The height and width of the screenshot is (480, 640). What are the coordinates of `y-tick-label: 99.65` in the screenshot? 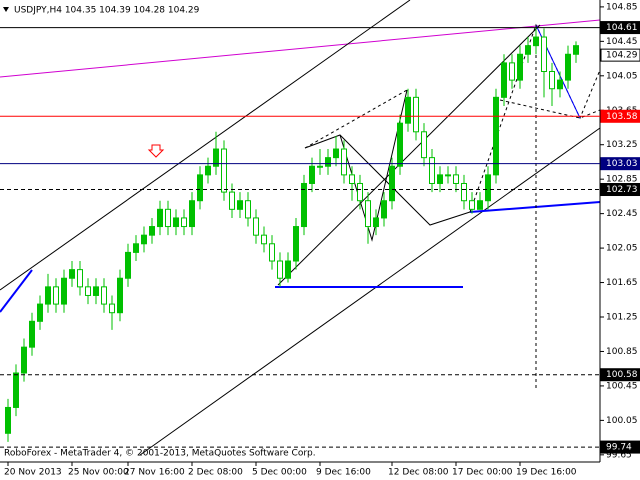 It's located at (619, 455).